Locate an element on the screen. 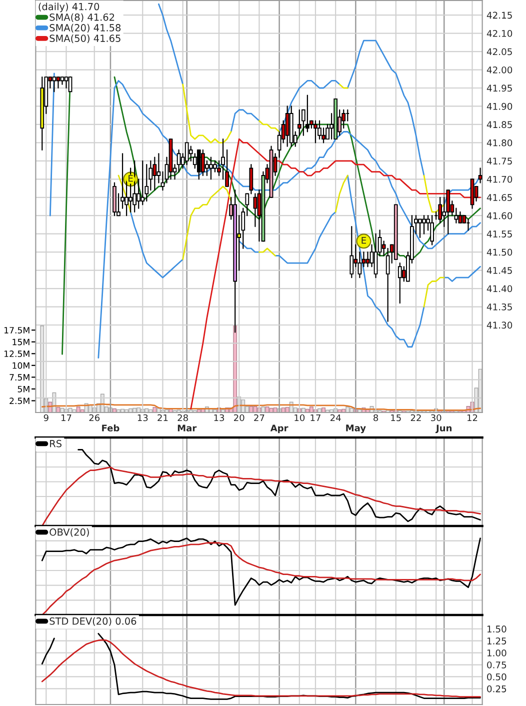  x-tick-label: May is located at coordinates (356, 429).